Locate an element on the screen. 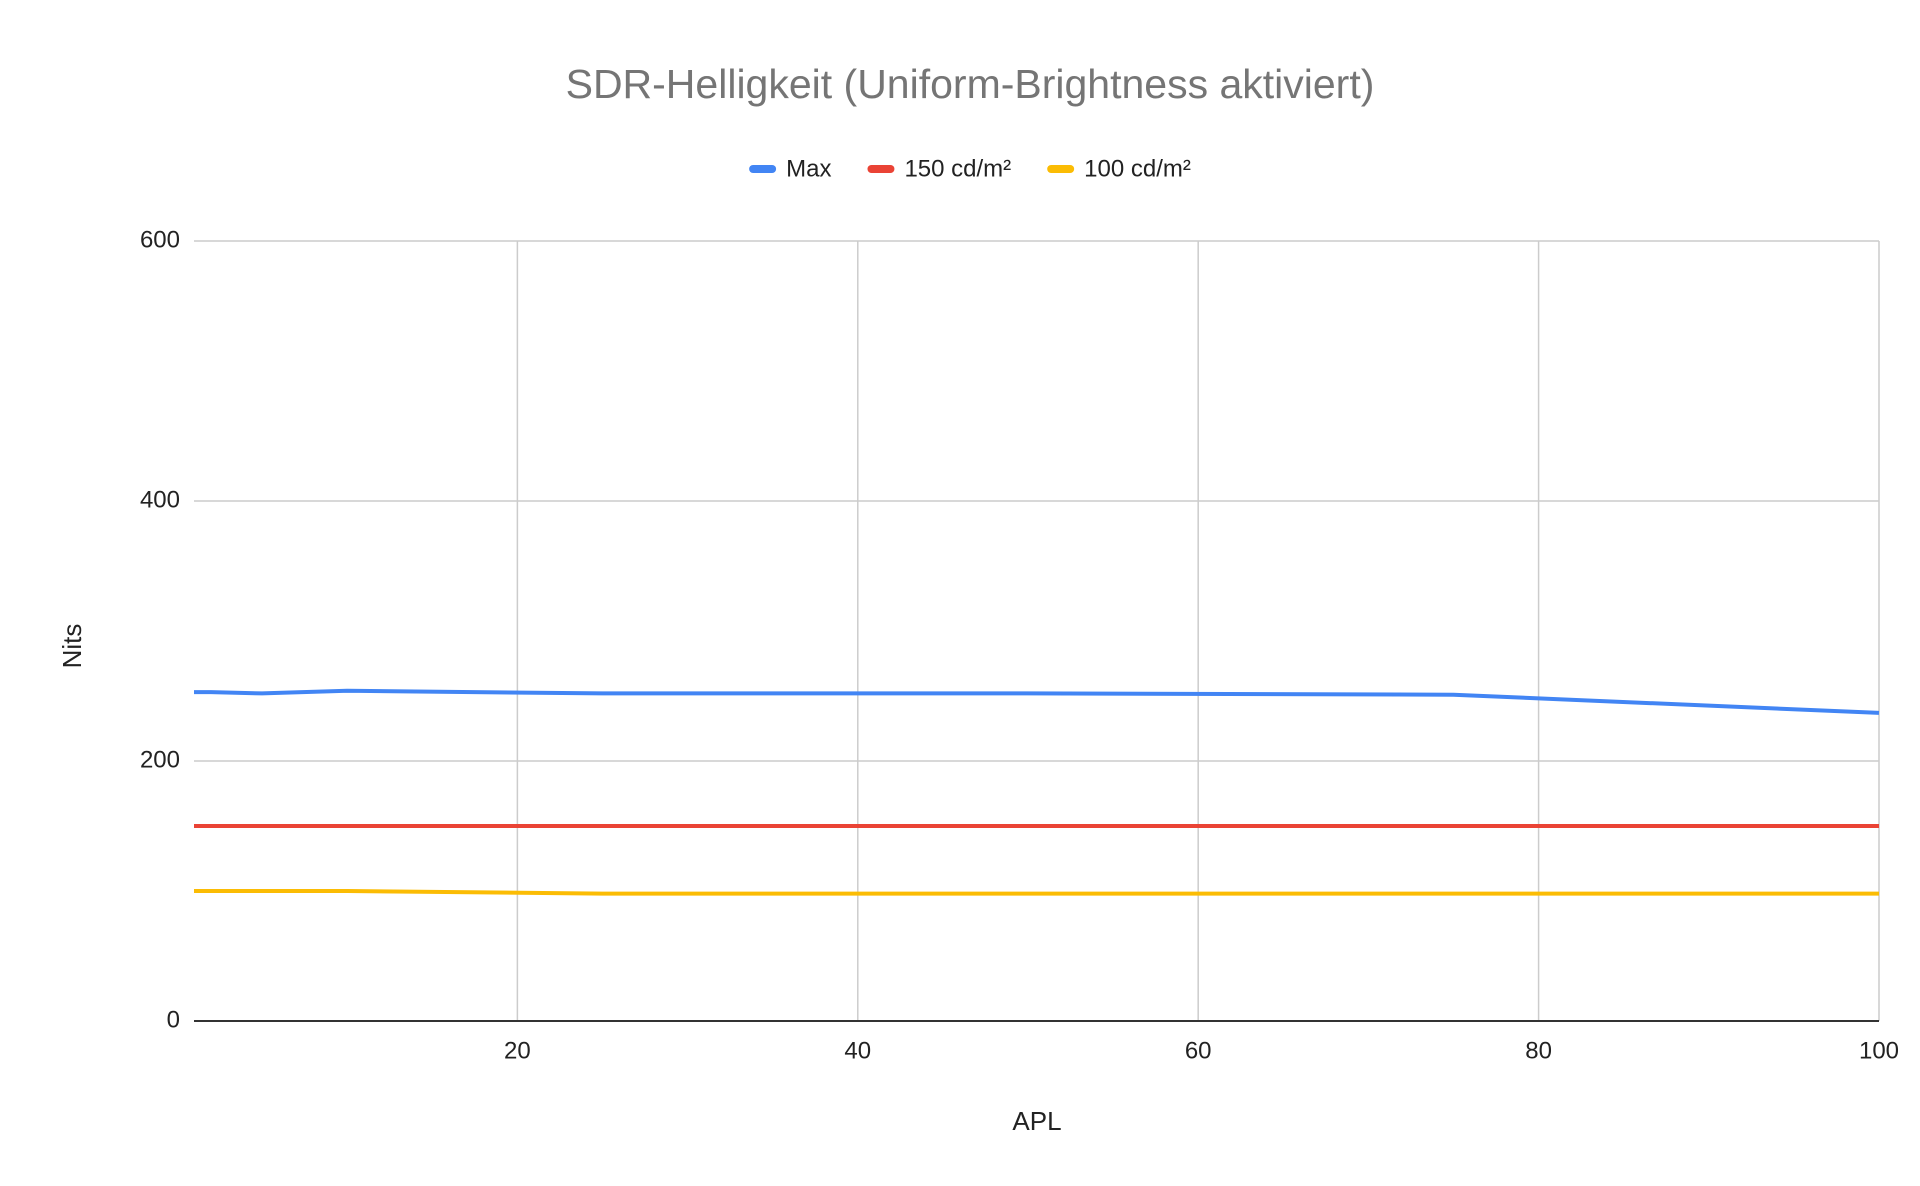 This screenshot has width=1920, height=1186. y-tick-label: 400 is located at coordinates (160, 499).